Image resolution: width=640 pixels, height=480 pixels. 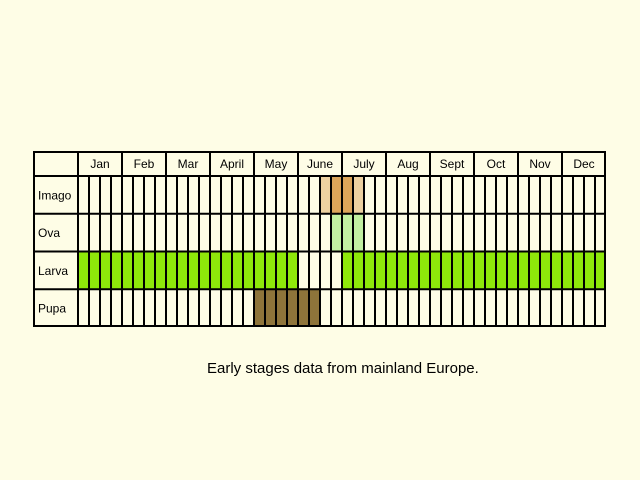 I want to click on month-label-dec: Dec, so click(x=583, y=164).